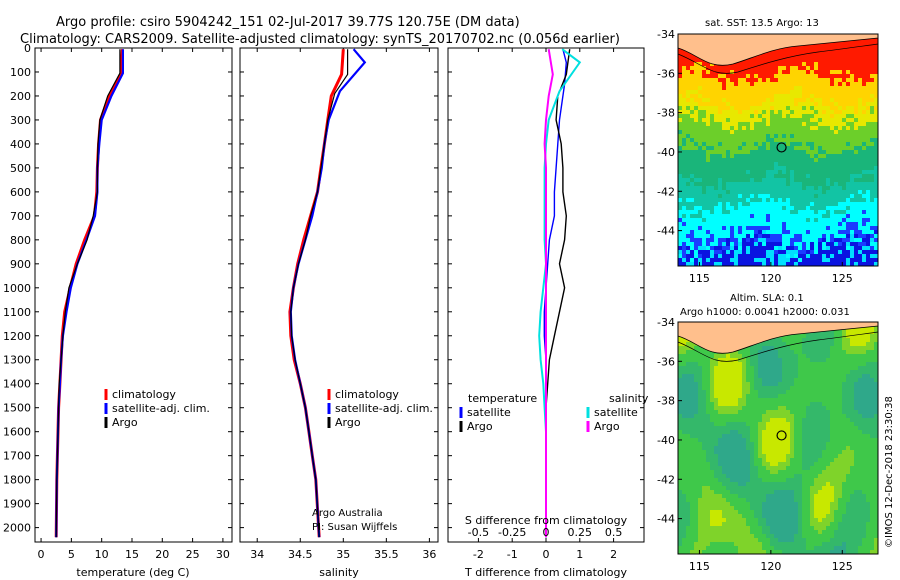  I want to click on x-tick-label: 30, so click(223, 554).